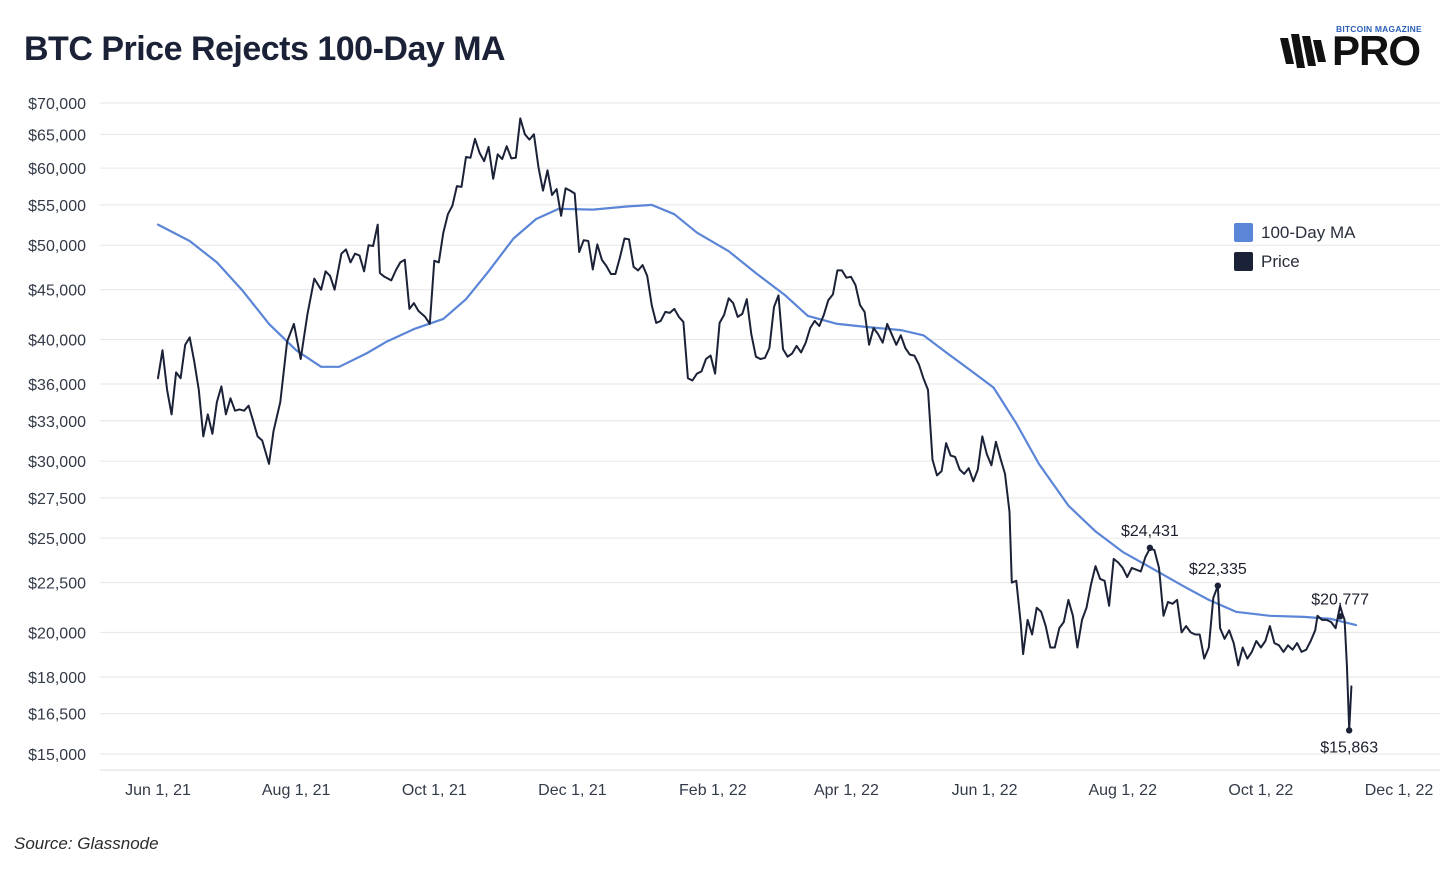 Image resolution: width=1456 pixels, height=874 pixels. What do you see at coordinates (1340, 599) in the screenshot?
I see `annotation-label: $20,777` at bounding box center [1340, 599].